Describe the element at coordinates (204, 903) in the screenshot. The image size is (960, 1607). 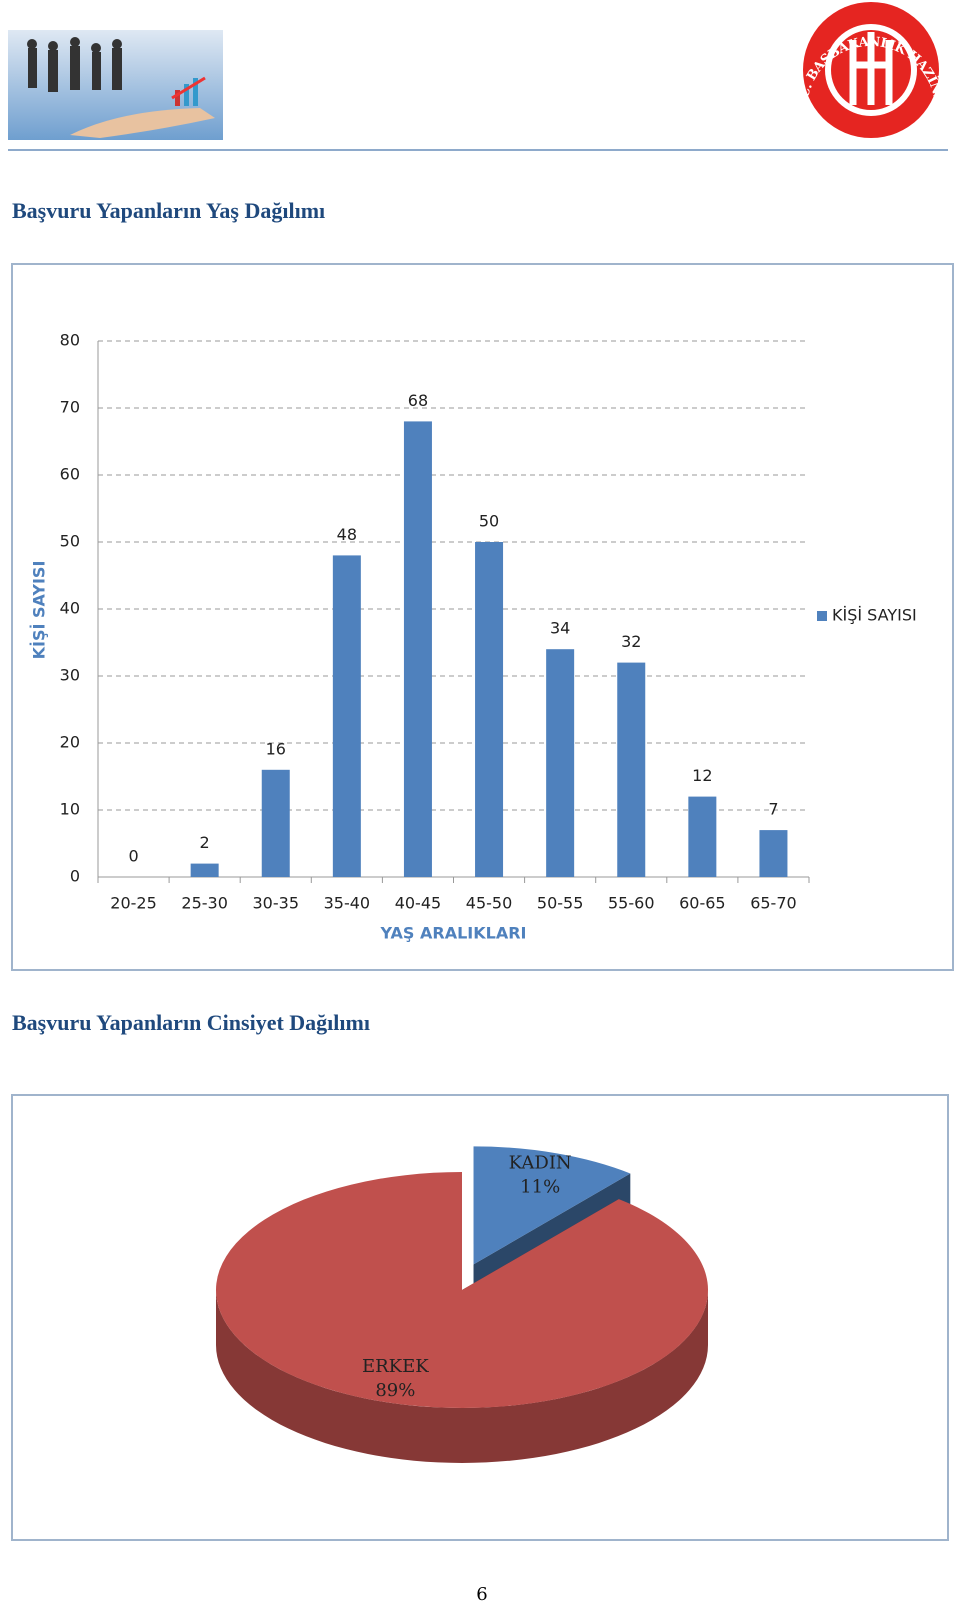
I see `x-tick-label: 25-30` at that location.